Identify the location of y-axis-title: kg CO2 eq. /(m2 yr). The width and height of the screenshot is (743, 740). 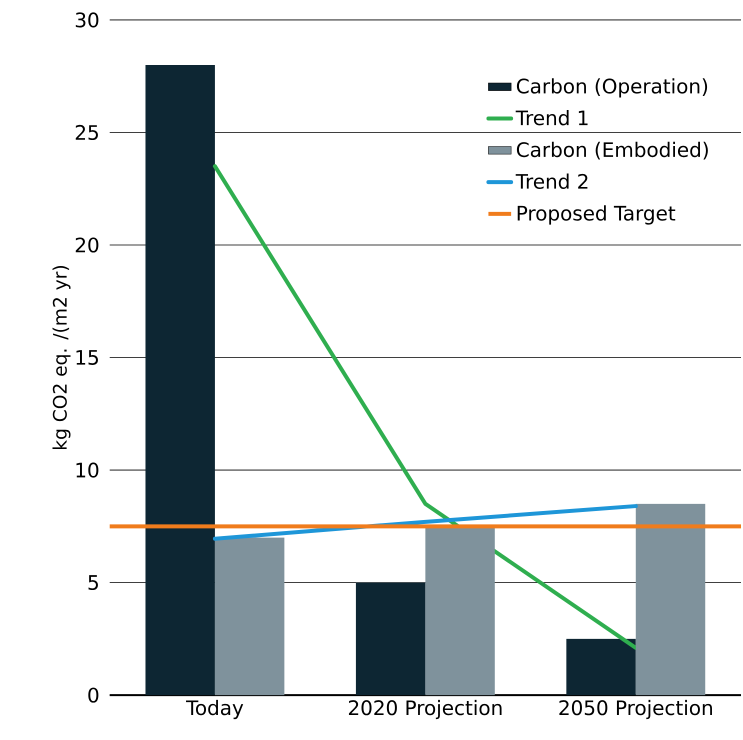
(61, 358).